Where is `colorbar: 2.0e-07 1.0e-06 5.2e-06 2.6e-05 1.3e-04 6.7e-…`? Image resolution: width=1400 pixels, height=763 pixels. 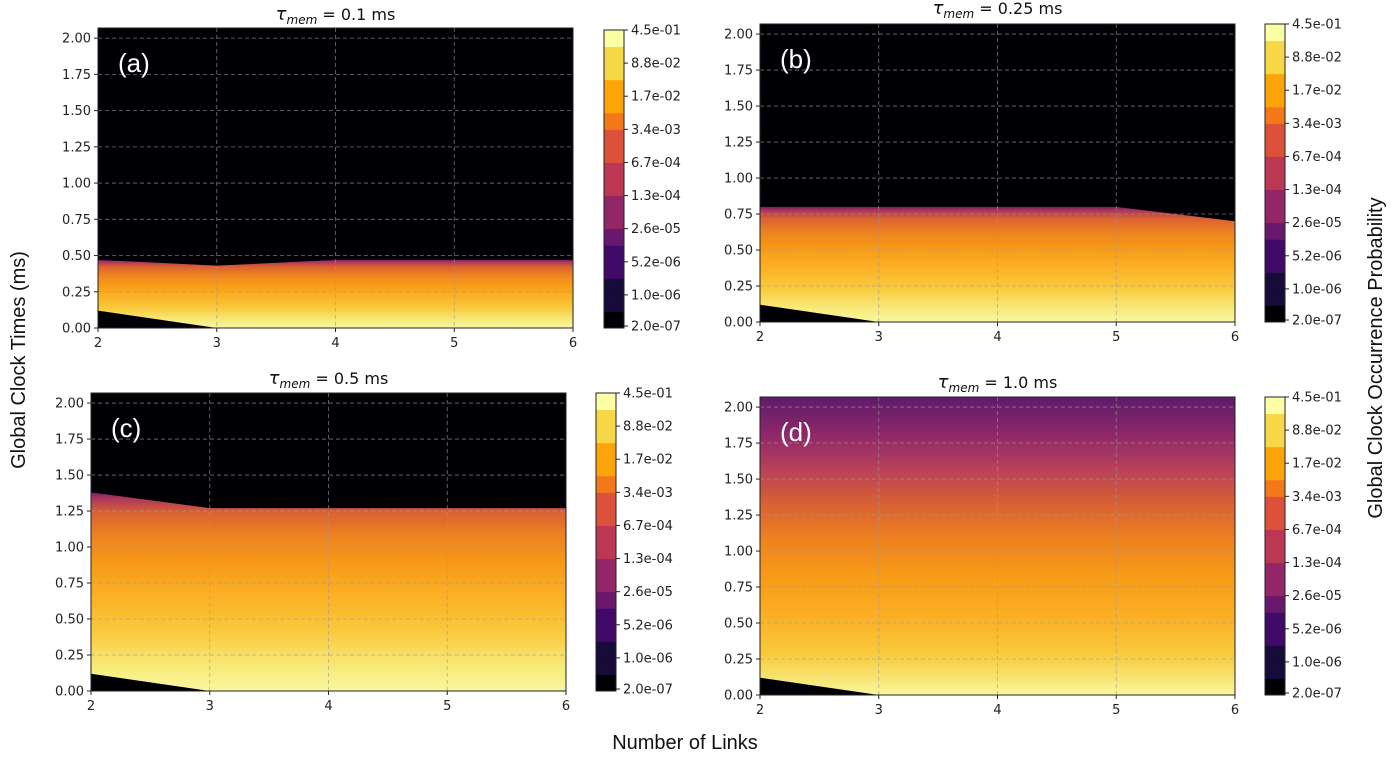
colorbar: 2.0e-07 1.0e-06 5.2e-06 2.6e-05 1.3e-04 6.7e-… is located at coordinates (642, 179).